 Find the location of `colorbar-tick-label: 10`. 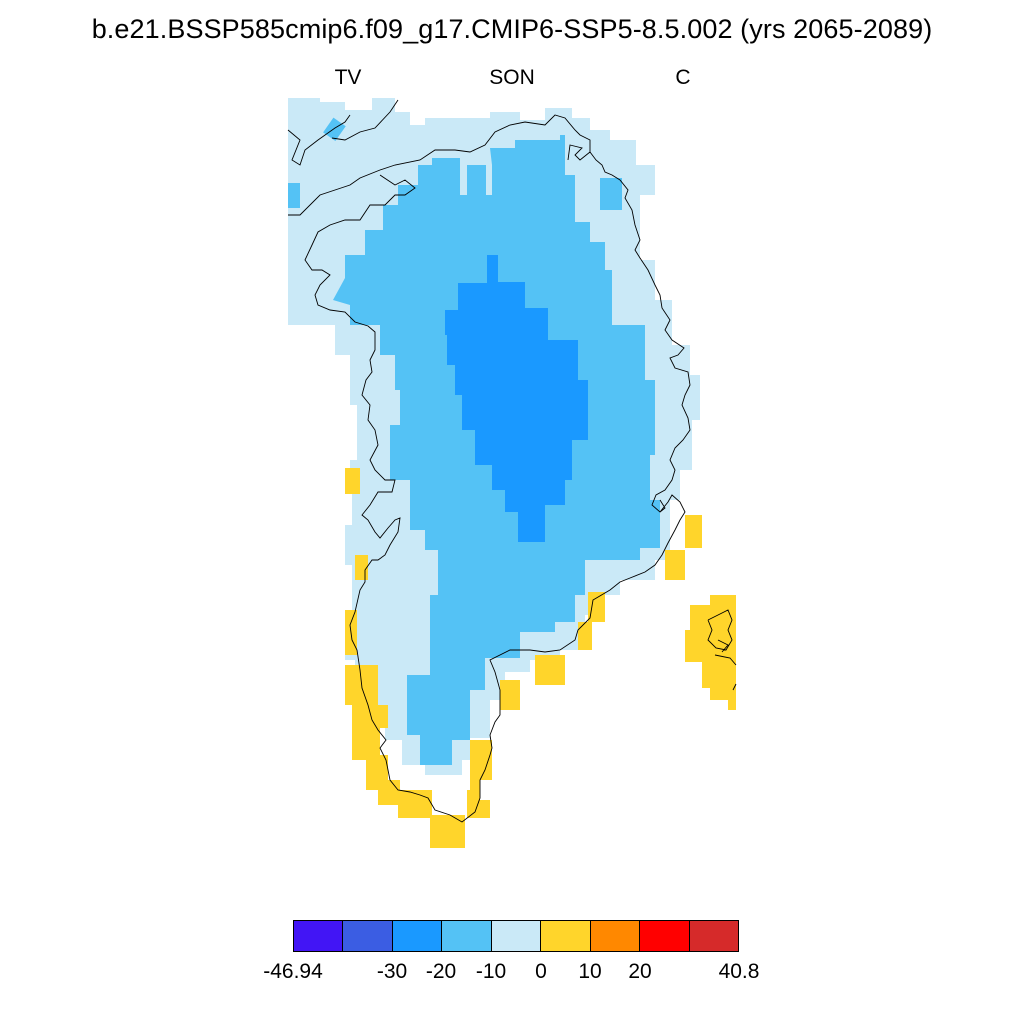

colorbar-tick-label: 10 is located at coordinates (590, 971).